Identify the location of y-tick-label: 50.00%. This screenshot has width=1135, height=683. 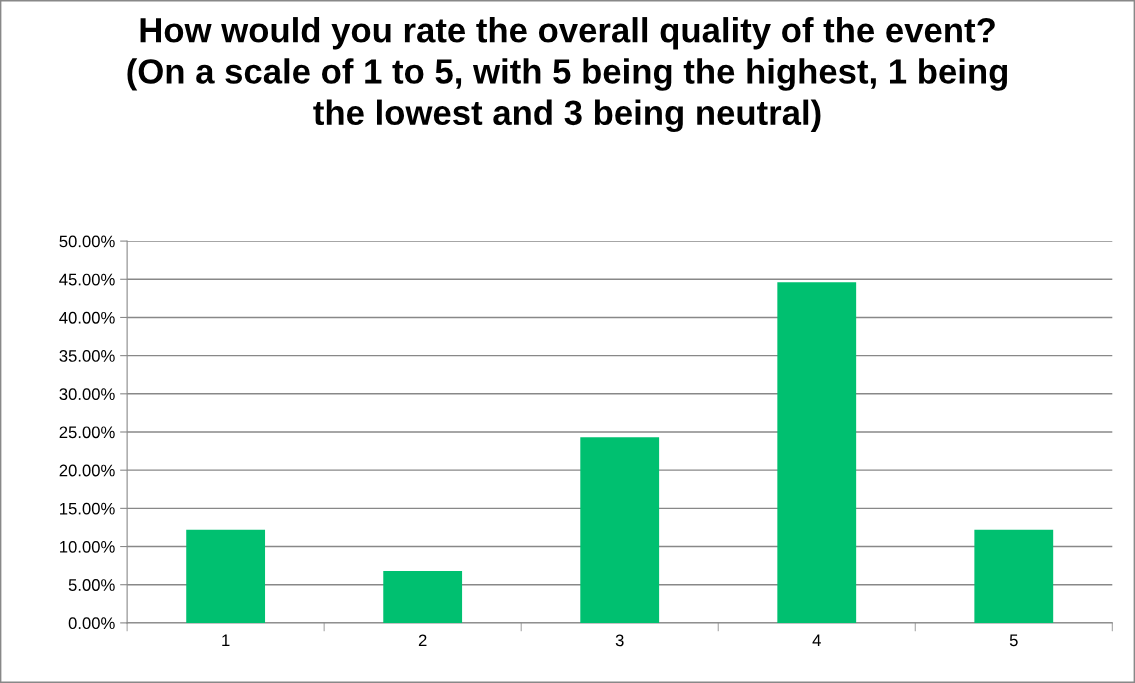
(87, 241).